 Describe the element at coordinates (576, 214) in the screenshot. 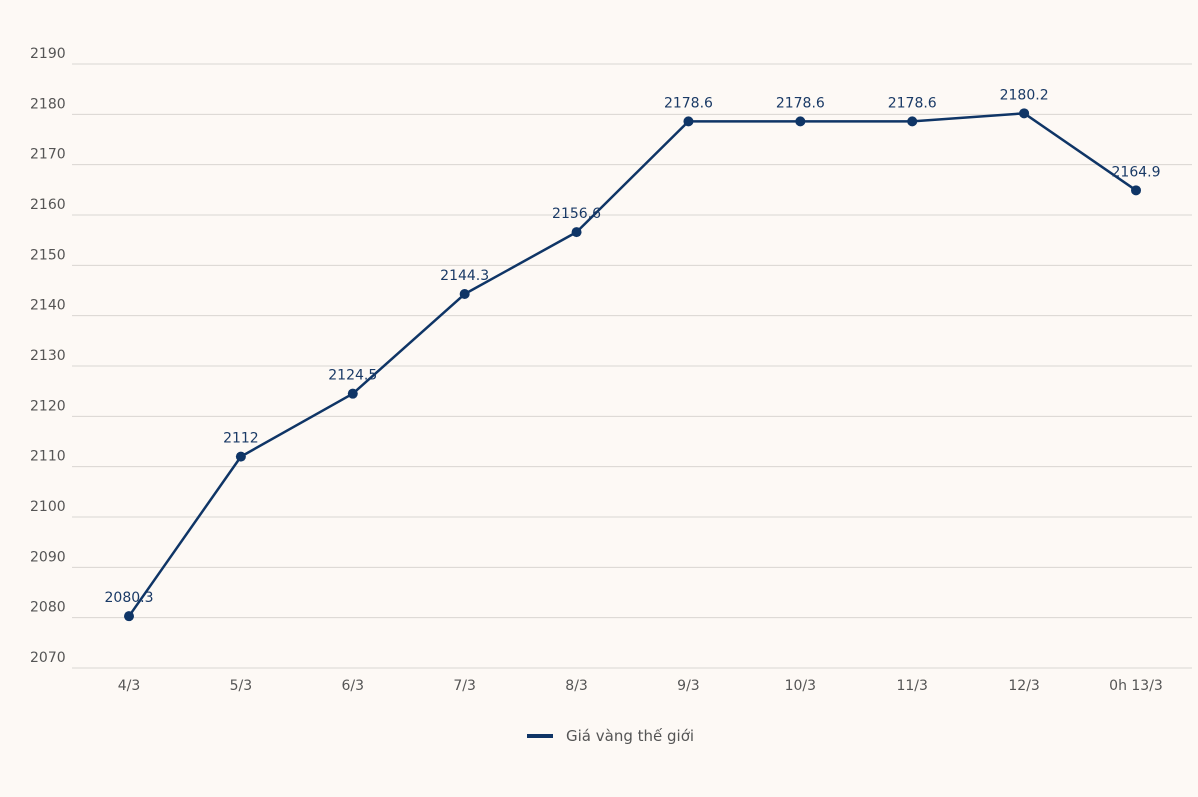

I see `data-label: 2156.6` at that location.